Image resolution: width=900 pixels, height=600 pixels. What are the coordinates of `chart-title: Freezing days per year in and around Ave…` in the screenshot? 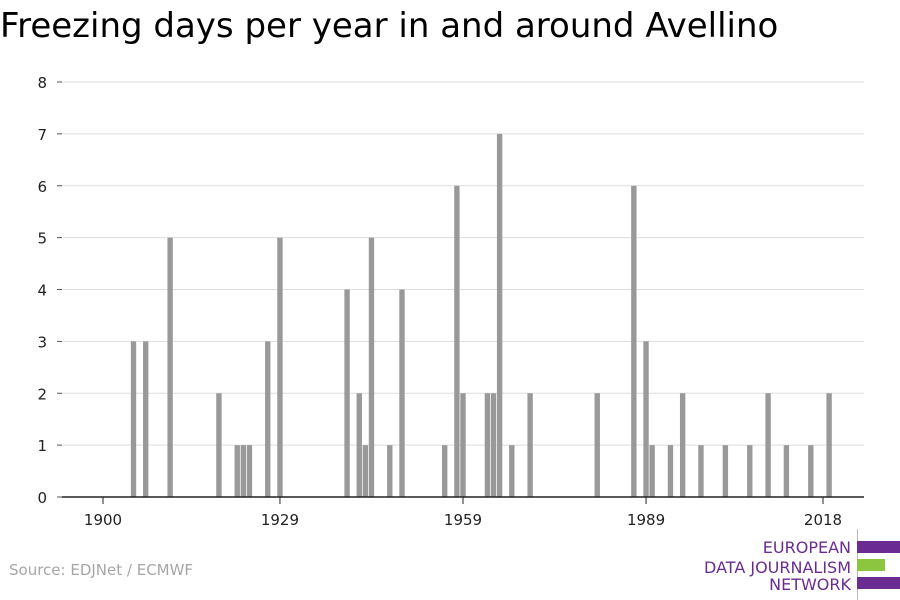 It's located at (389, 26).